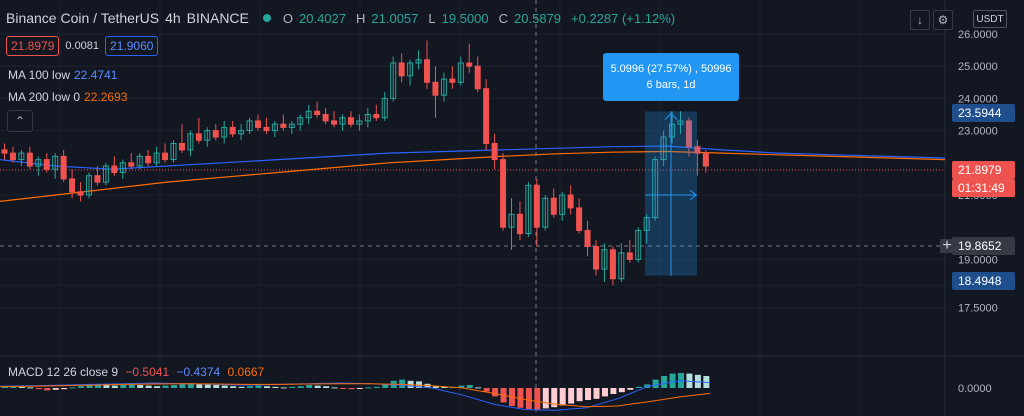 The height and width of the screenshot is (416, 1024). I want to click on measure-change-text: 5.0996 (27.57%) , 50996, so click(671, 69).